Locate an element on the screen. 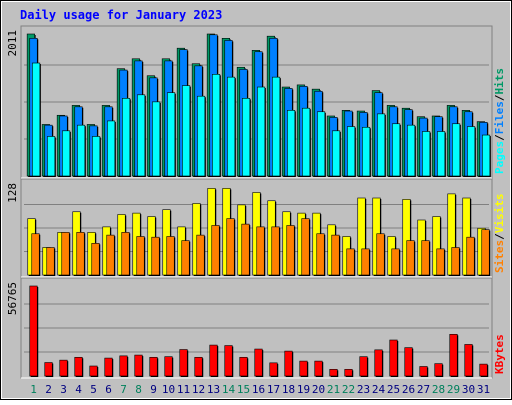  x-label-day-2: 2 is located at coordinates (48, 389).